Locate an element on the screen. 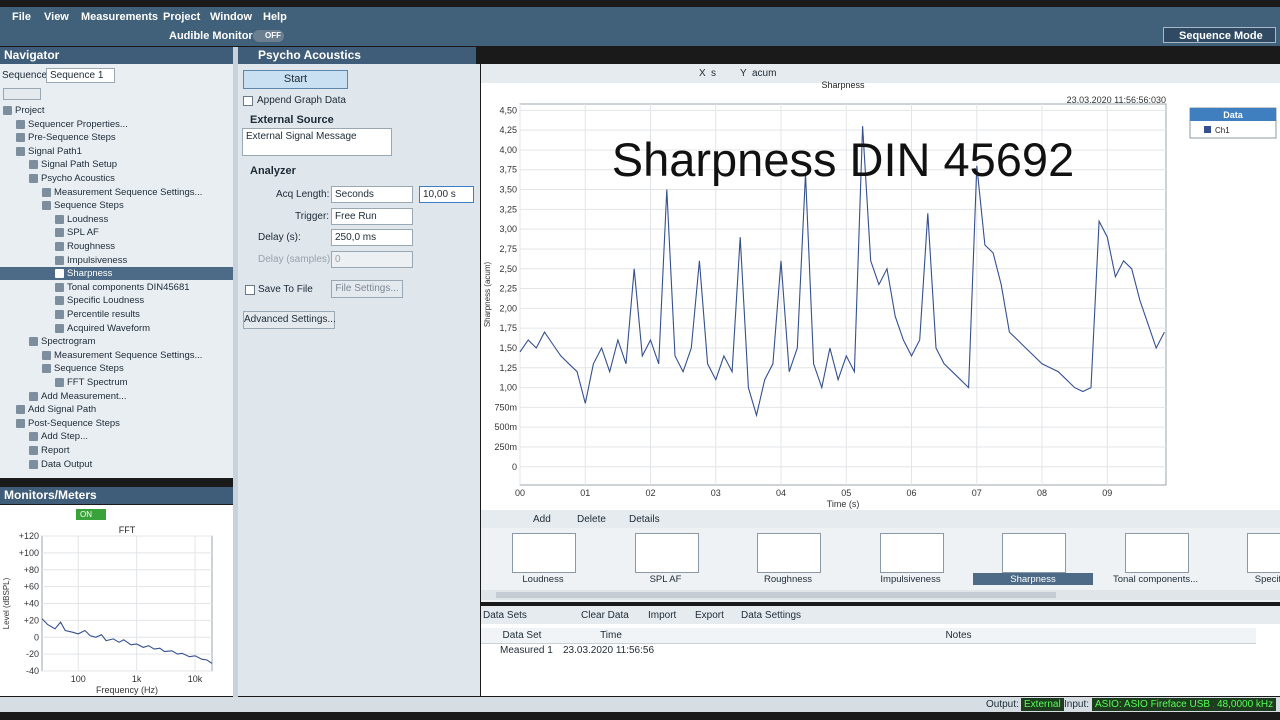 This screenshot has width=1280, height=720. tree-item: Acquired Waveform is located at coordinates (109, 328).